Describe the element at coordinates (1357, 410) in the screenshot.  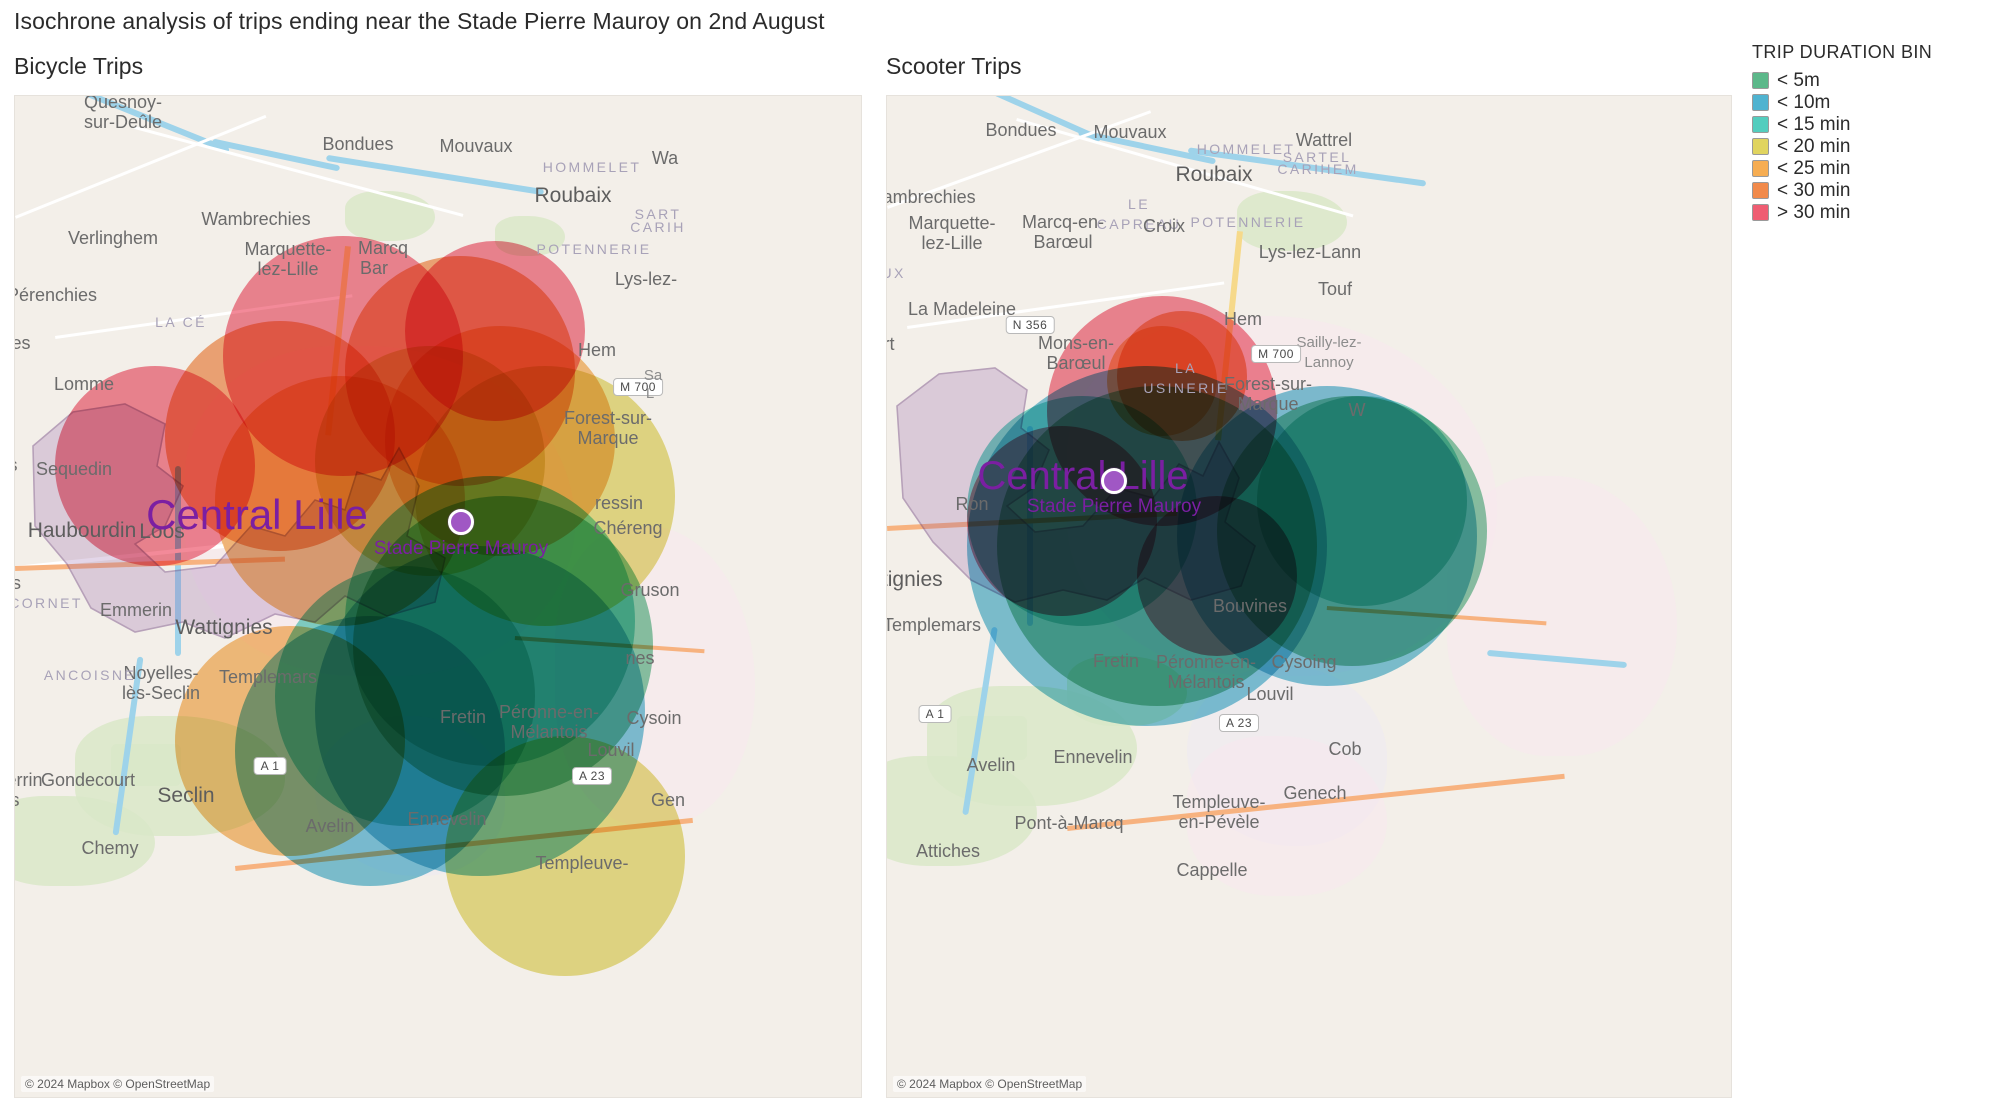
I see `place-label: W` at that location.